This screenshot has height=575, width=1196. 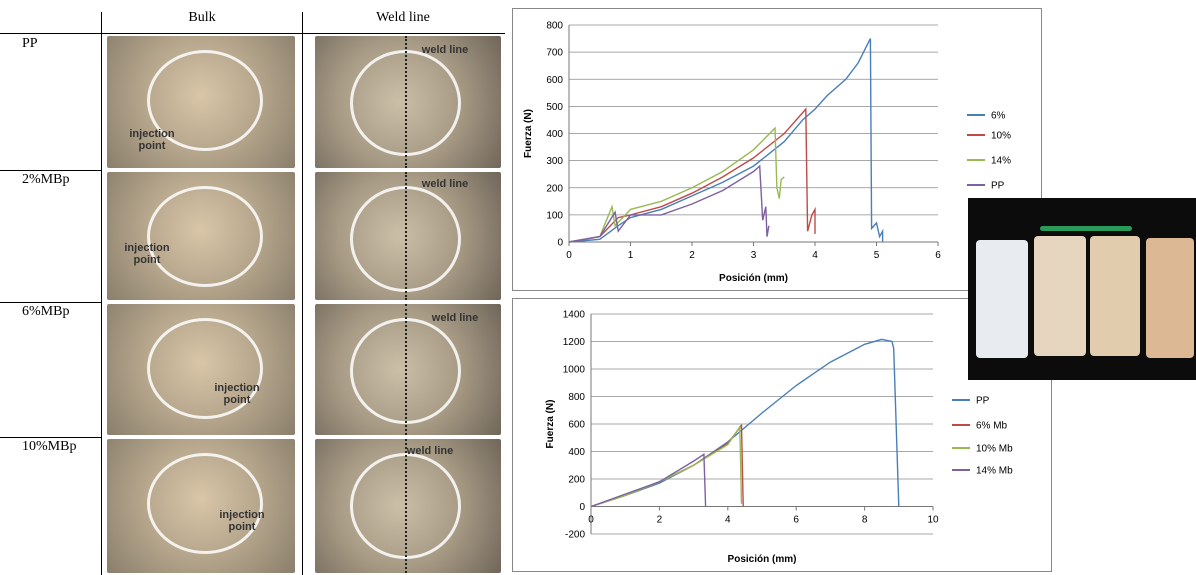 I want to click on row-label: 6%MBp, so click(x=46, y=311).